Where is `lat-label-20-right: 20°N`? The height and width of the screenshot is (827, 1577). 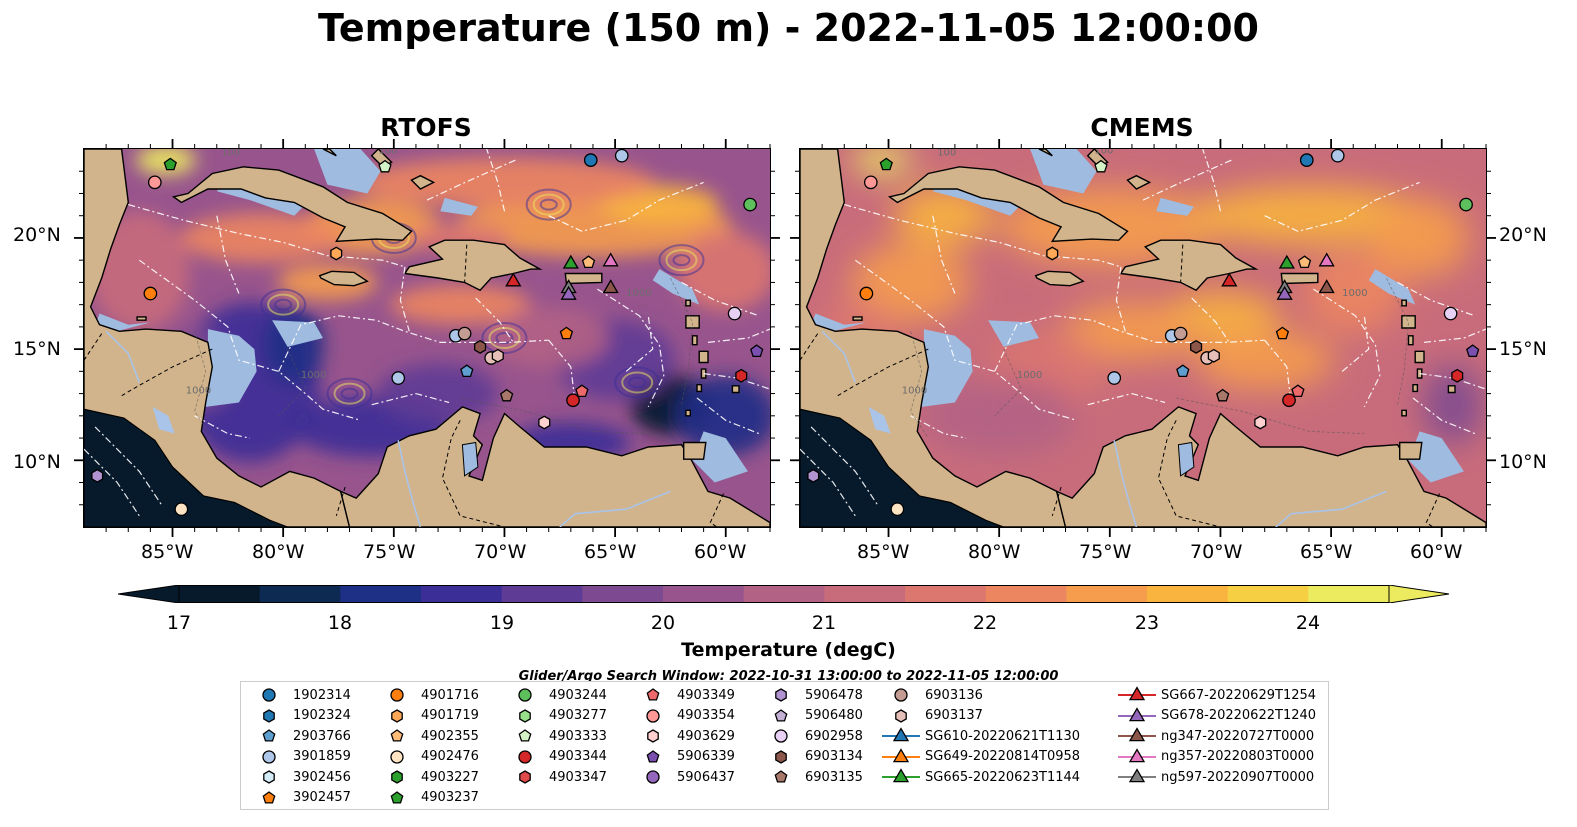
lat-label-20-right: 20°N is located at coordinates (1523, 235).